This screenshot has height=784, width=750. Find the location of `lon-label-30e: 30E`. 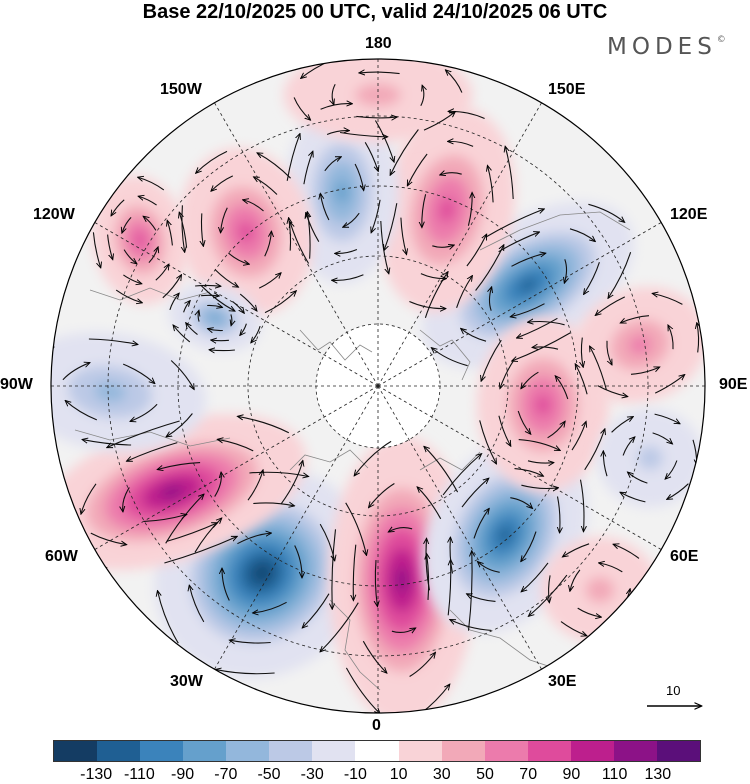

lon-label-30e: 30E is located at coordinates (562, 681).